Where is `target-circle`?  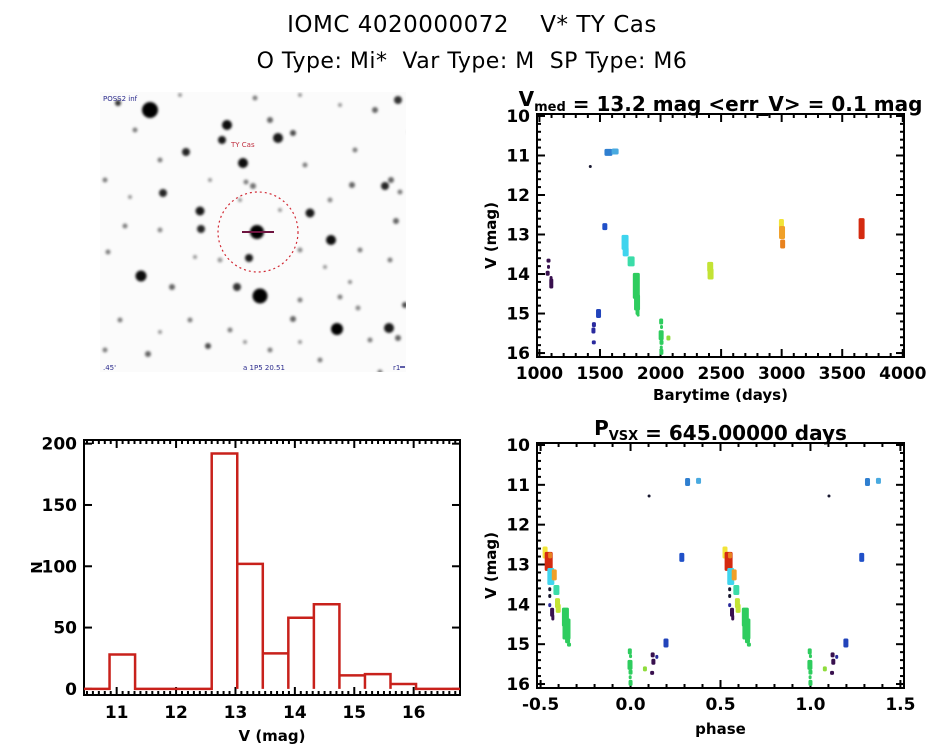
target-circle is located at coordinates (258, 232).